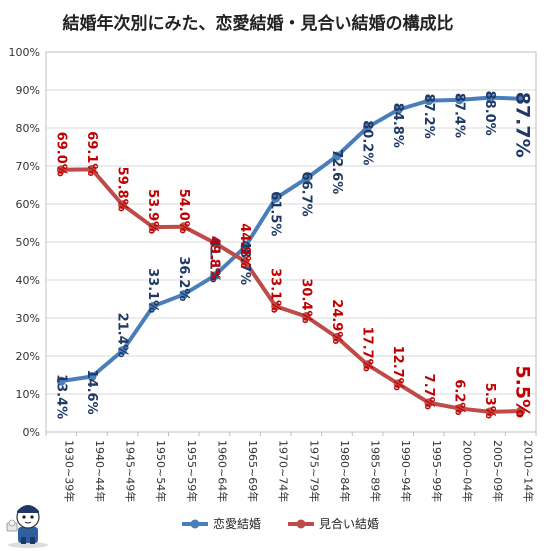  What do you see at coordinates (305, 300) in the screenshot?
I see `data-label: 30.4%` at bounding box center [305, 300].